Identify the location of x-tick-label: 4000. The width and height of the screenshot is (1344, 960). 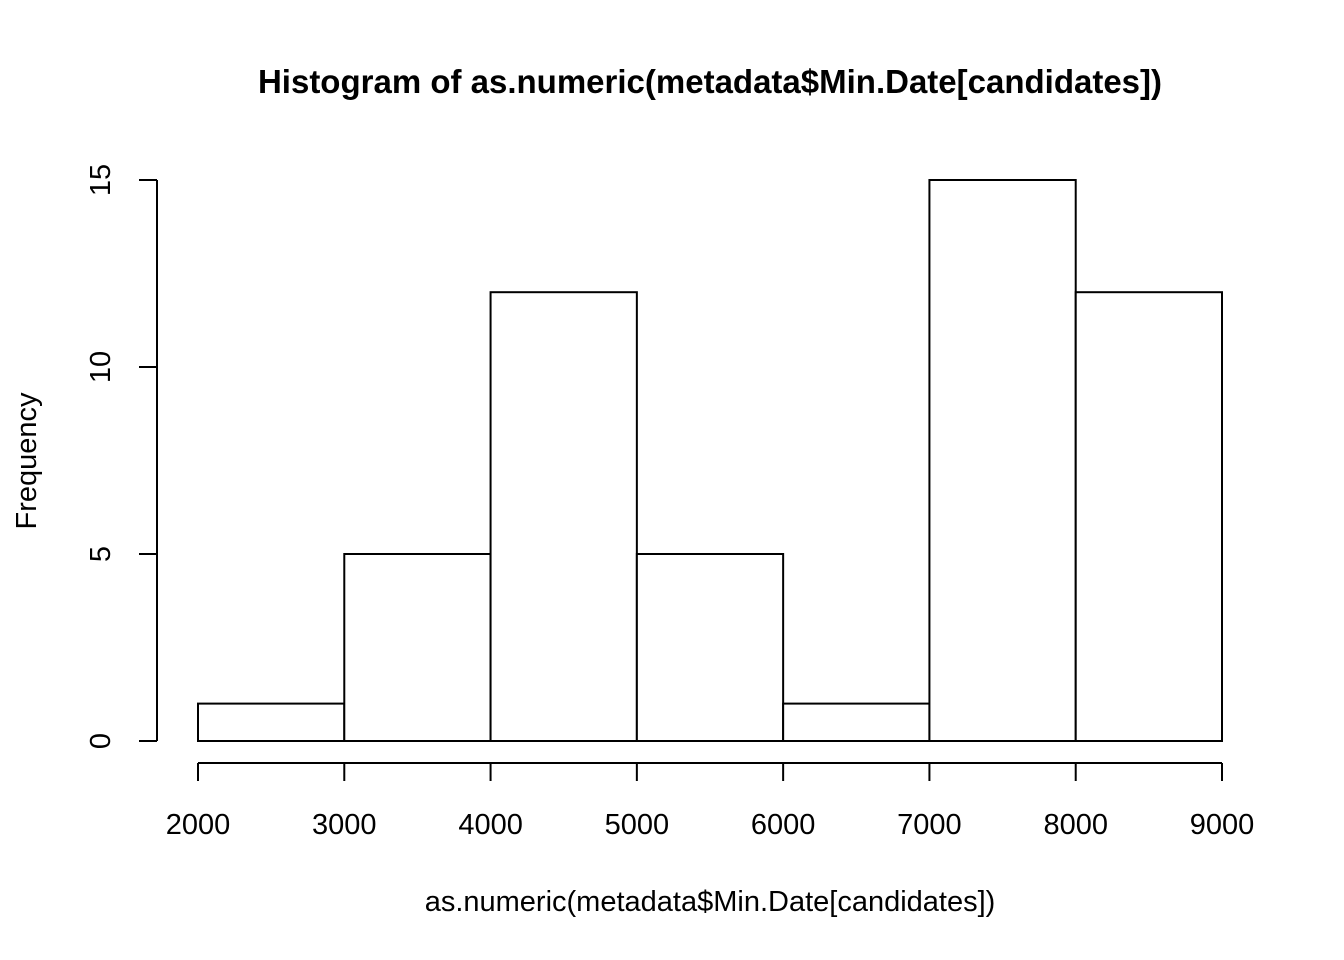
(490, 825).